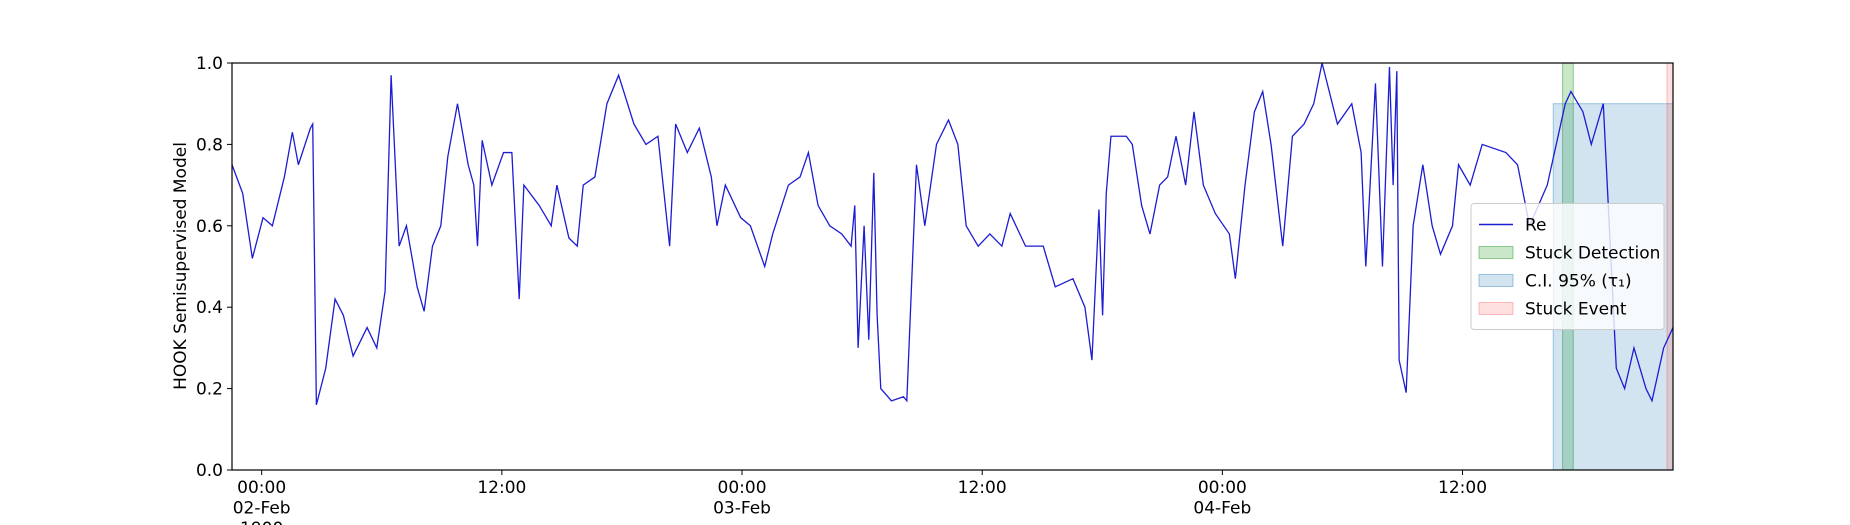 The image size is (1850, 525). What do you see at coordinates (1578, 282) in the screenshot?
I see `legend-label: C.I. 95% (τ₁)` at bounding box center [1578, 282].